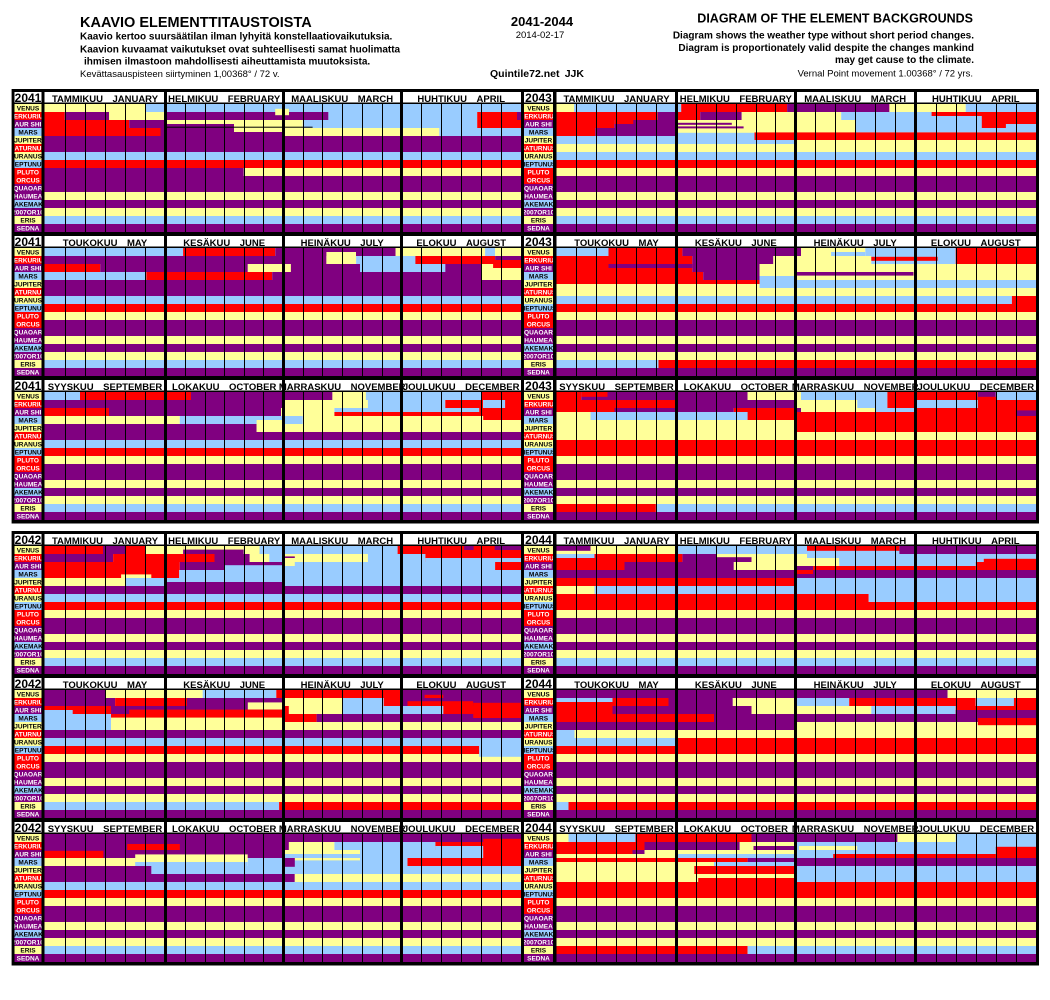 The width and height of the screenshot is (1050, 1000). Describe the element at coordinates (542, 21) in the screenshot. I see `svg-text: 2041-2044` at that location.